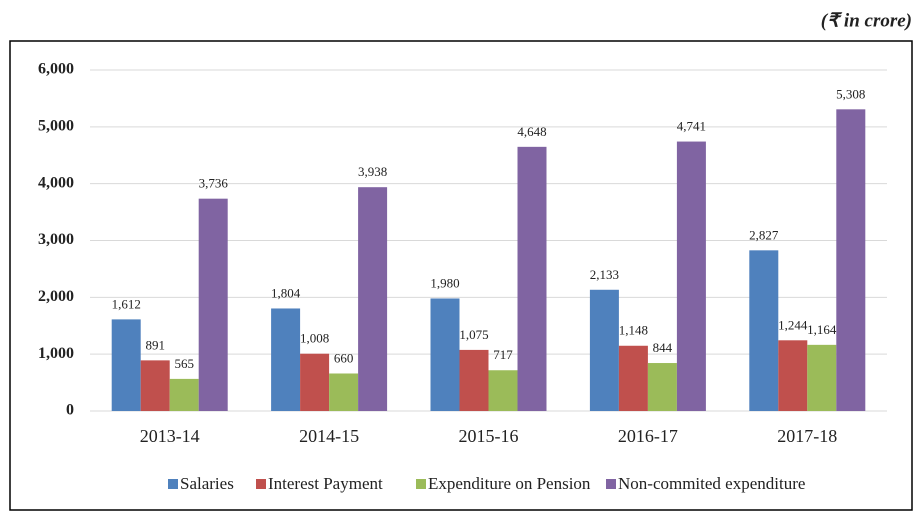 The height and width of the screenshot is (511, 919). Describe the element at coordinates (214, 183) in the screenshot. I see `data-label: 3,736` at that location.